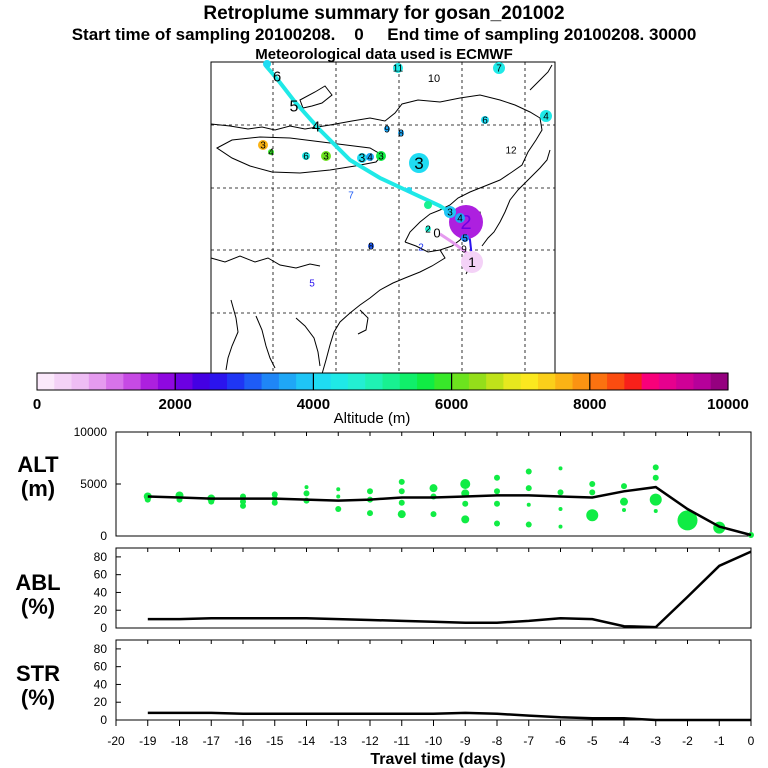 This screenshot has width=768, height=768. I want to click on cluster-label: 10, so click(434, 79).